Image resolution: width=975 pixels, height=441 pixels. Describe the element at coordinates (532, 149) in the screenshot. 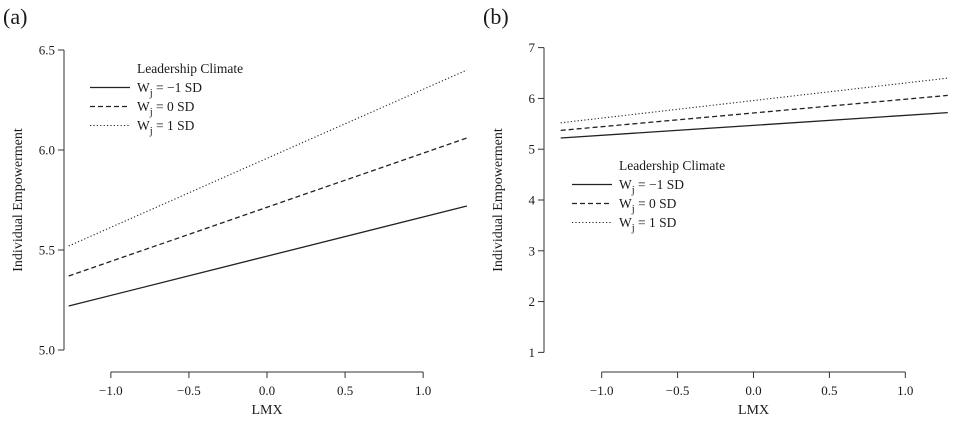

I see `y-tick-label: 5` at that location.